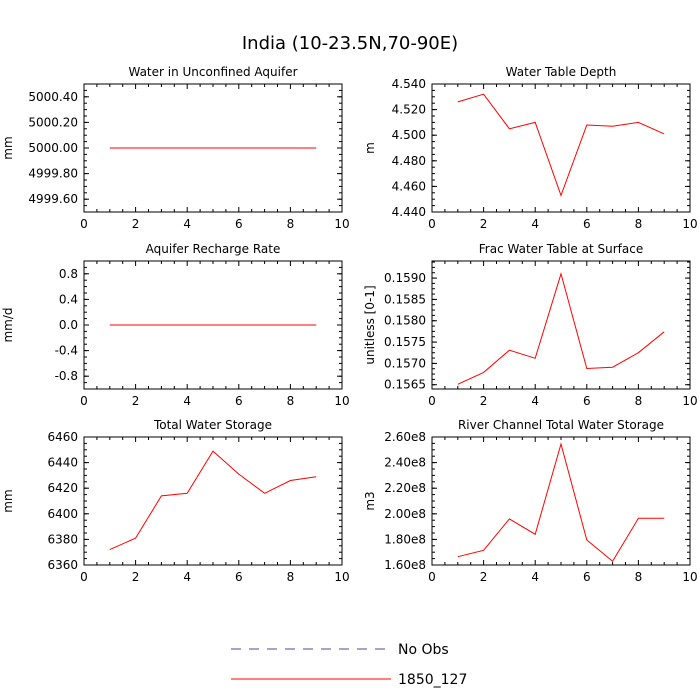 The height and width of the screenshot is (700, 700). Describe the element at coordinates (53, 148) in the screenshot. I see `y-tick-label: 5000.00` at that location.